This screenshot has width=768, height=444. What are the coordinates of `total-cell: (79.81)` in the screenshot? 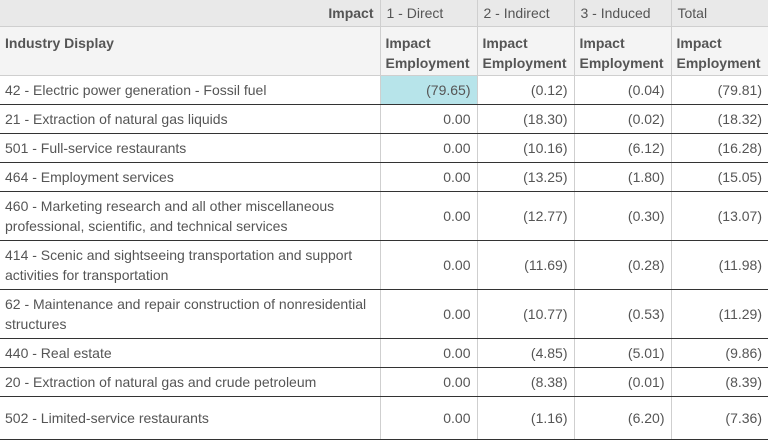 It's located at (719, 90).